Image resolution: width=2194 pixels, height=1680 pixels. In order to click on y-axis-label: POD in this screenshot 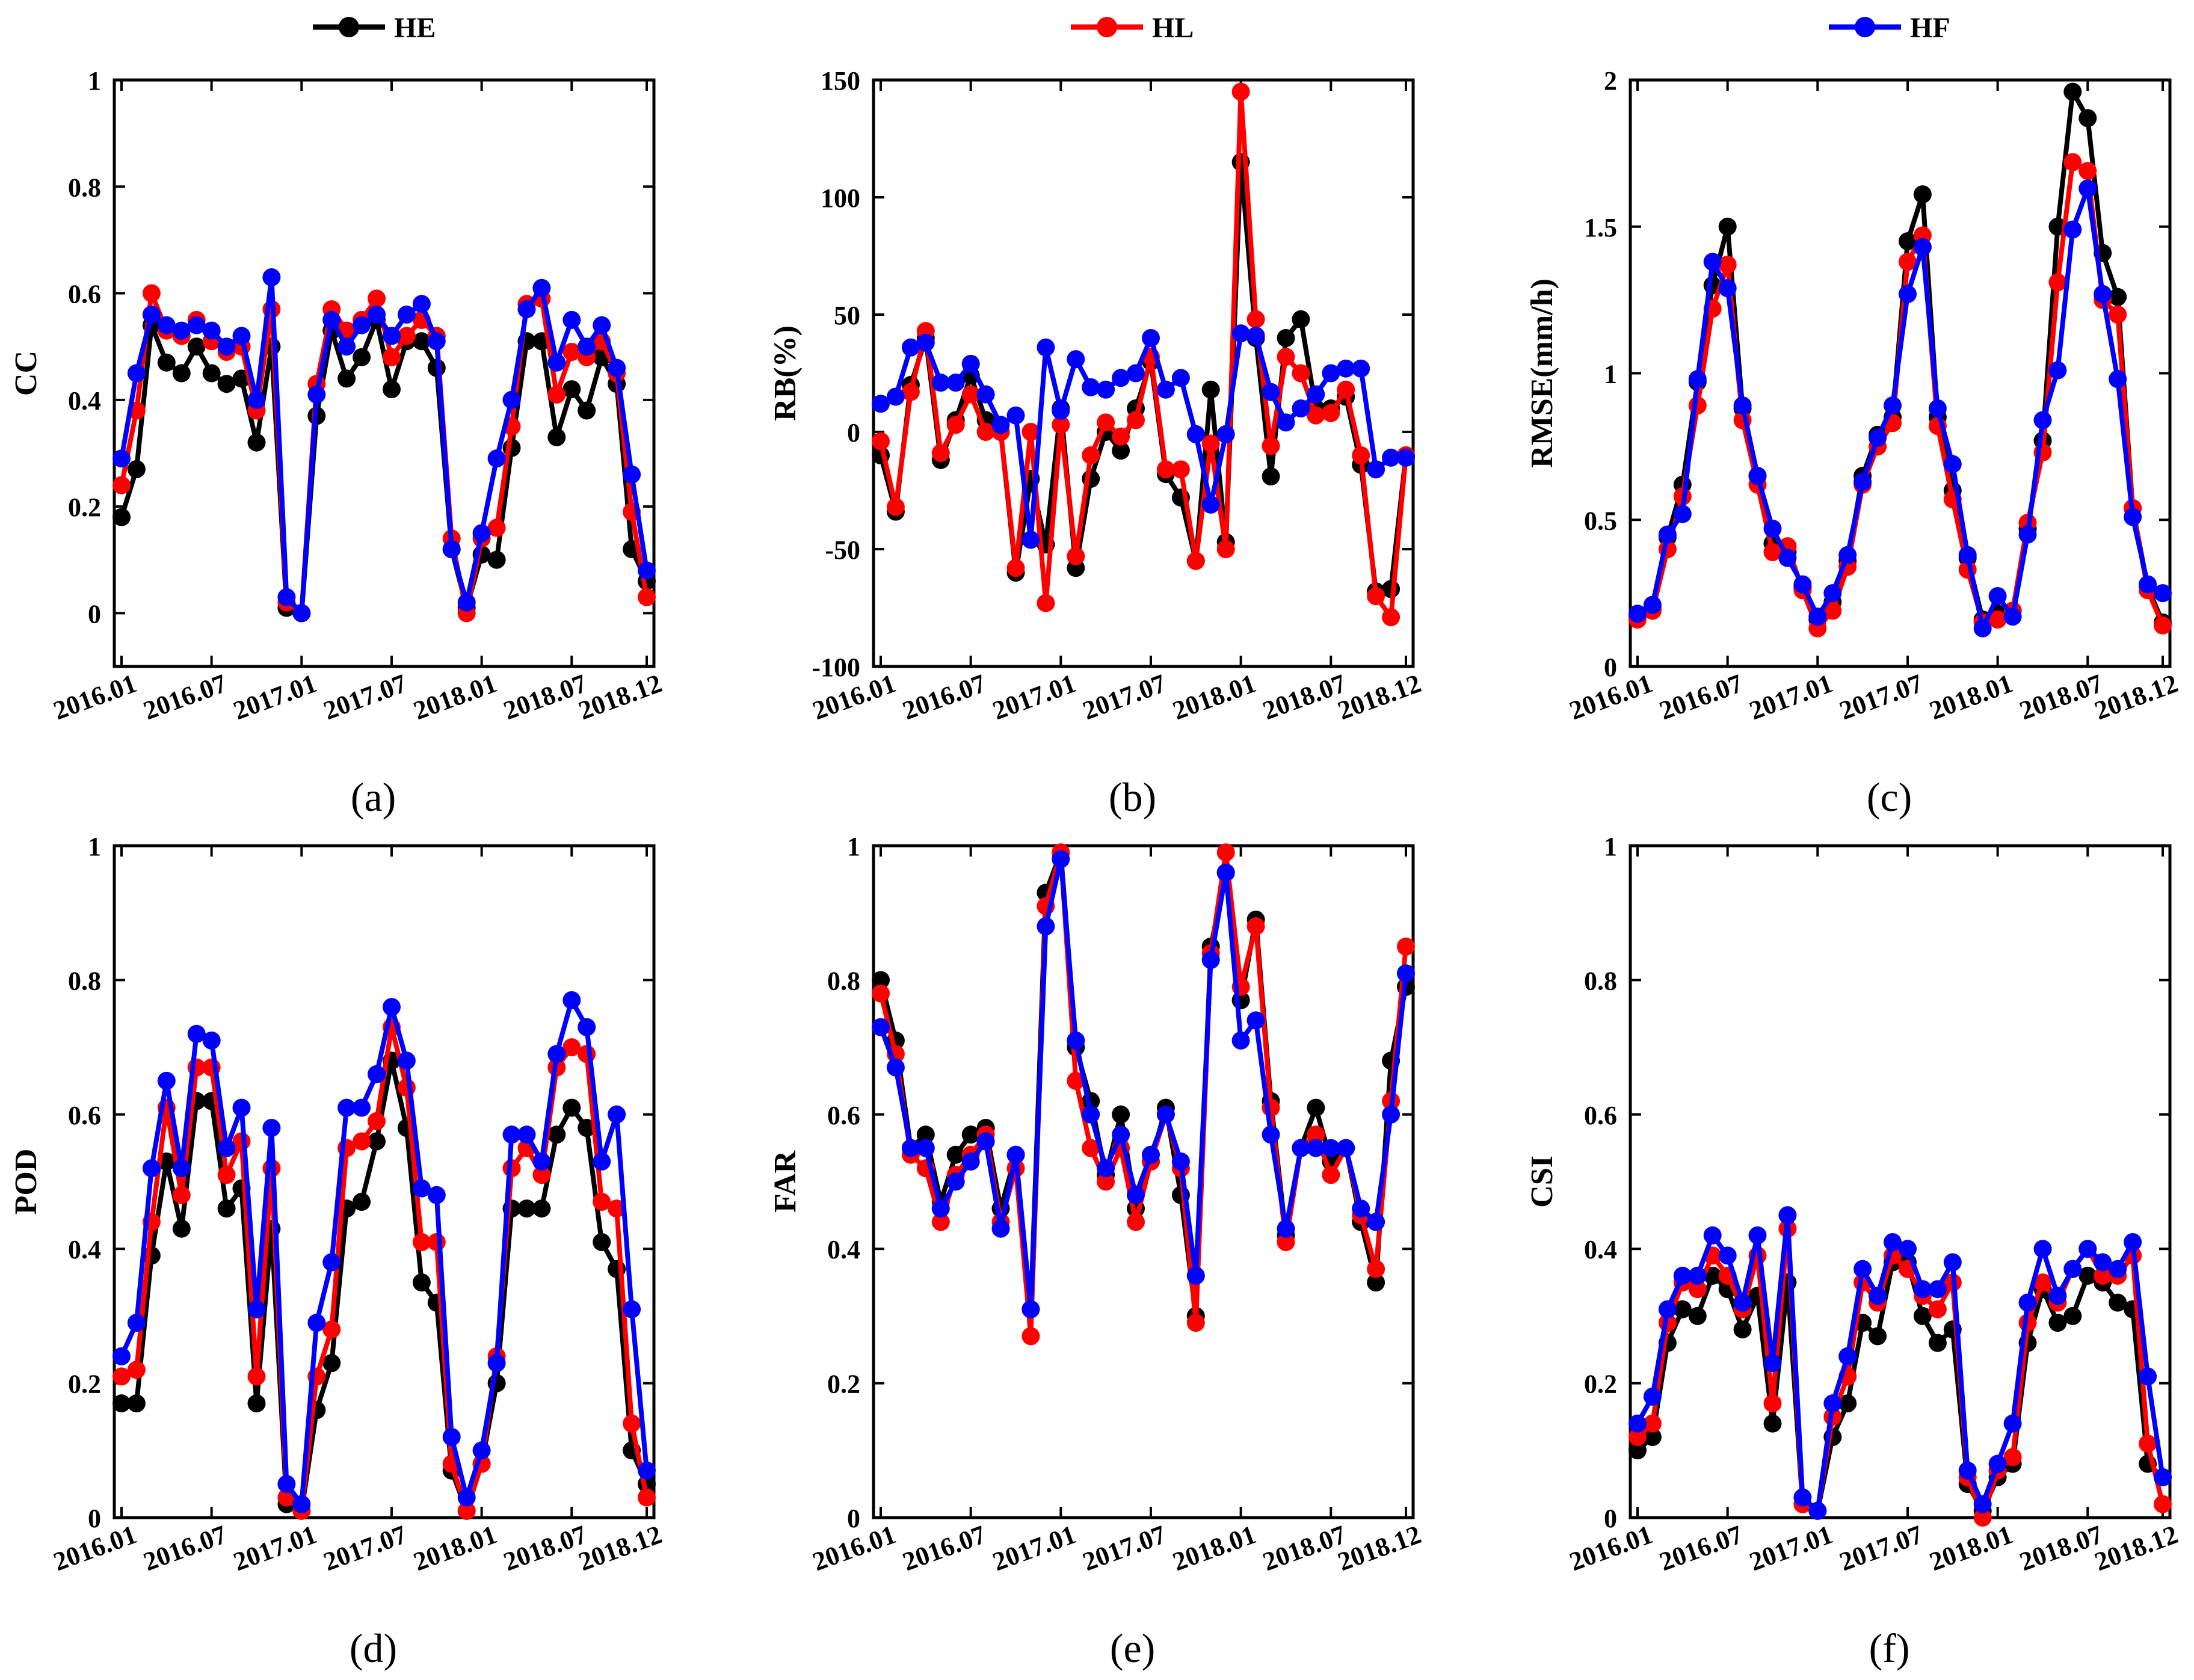, I will do `click(26, 1182)`.